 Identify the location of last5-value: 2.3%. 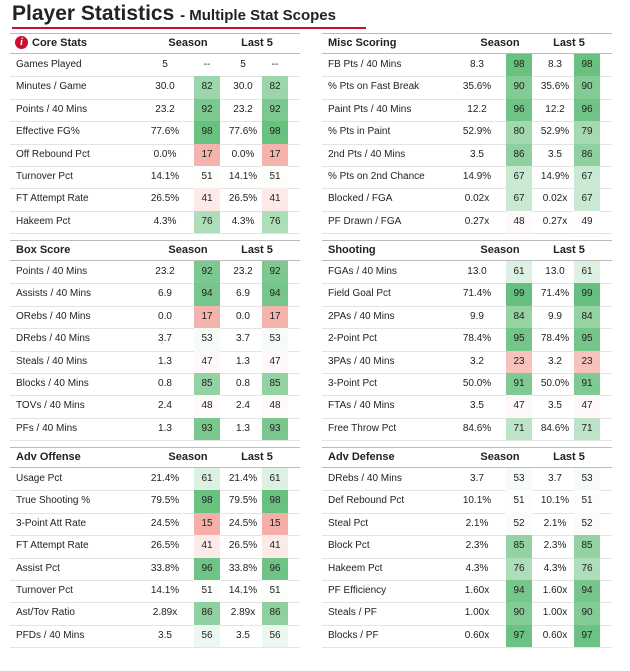
(555, 546).